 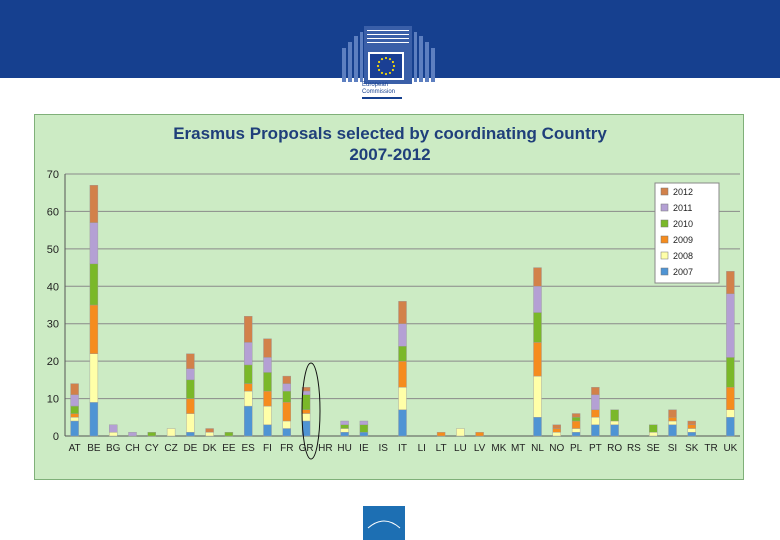 I want to click on x-tick-label: HU, so click(x=344, y=448).